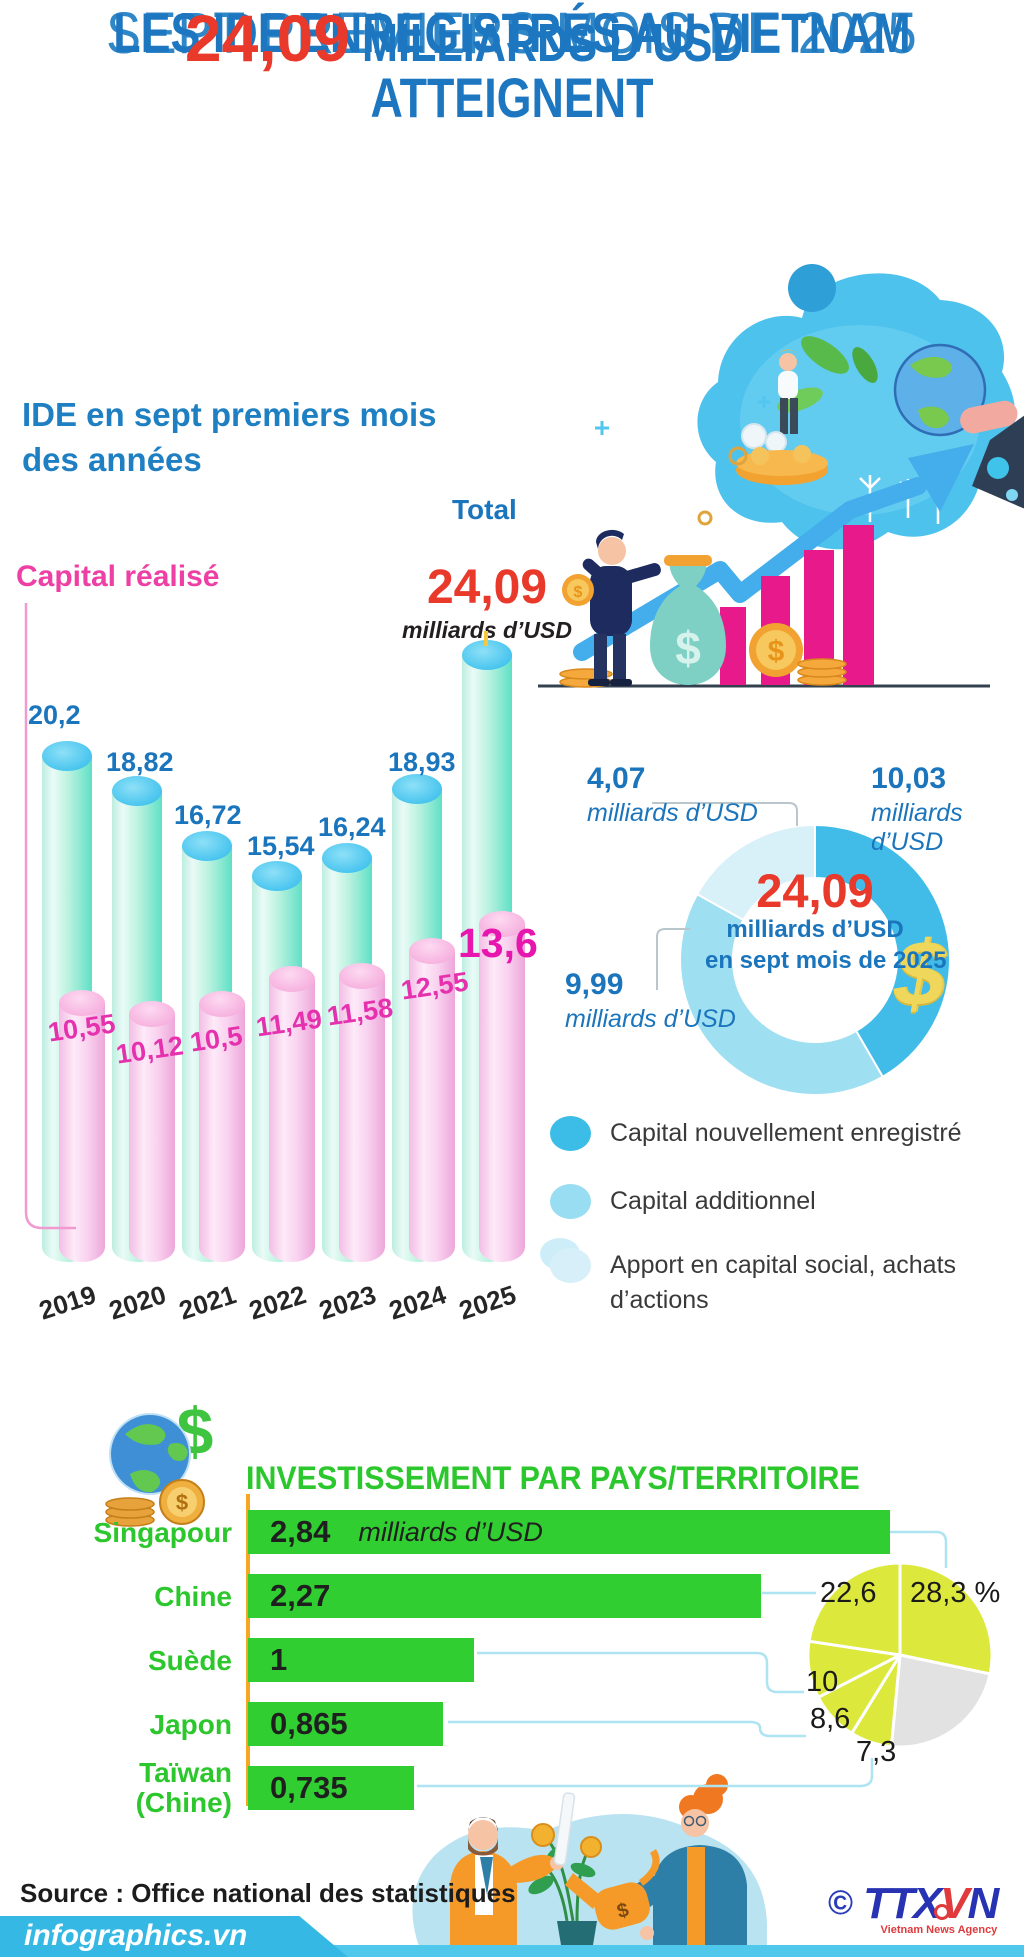 The height and width of the screenshot is (1957, 1024). What do you see at coordinates (841, 1903) in the screenshot?
I see `copyright-icon: ©` at bounding box center [841, 1903].